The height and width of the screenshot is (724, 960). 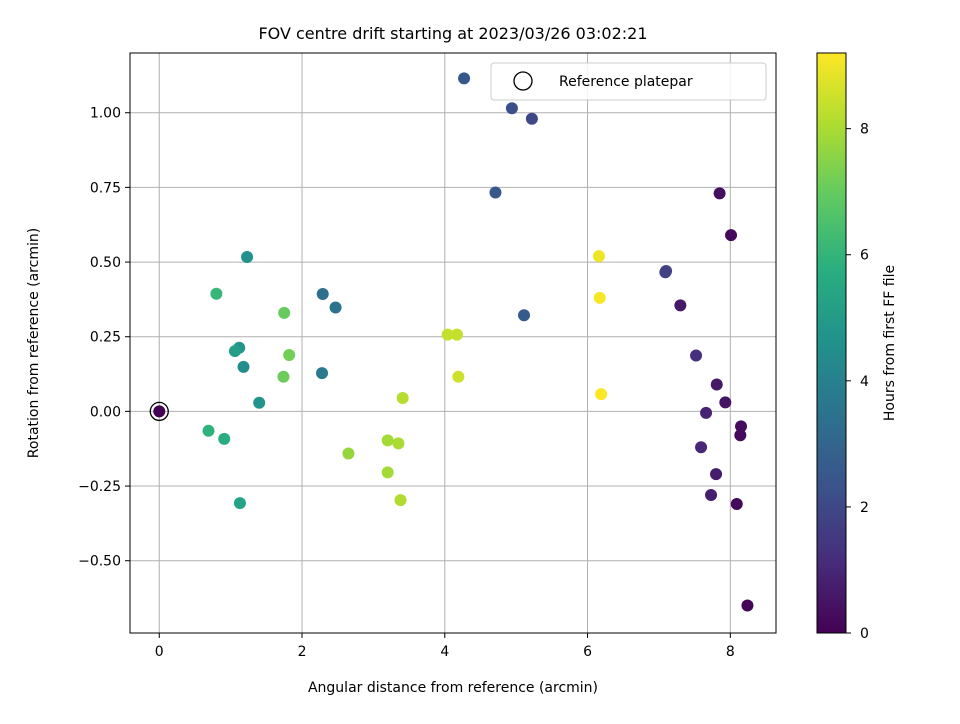 I want to click on reference-marker, so click(x=159, y=411).